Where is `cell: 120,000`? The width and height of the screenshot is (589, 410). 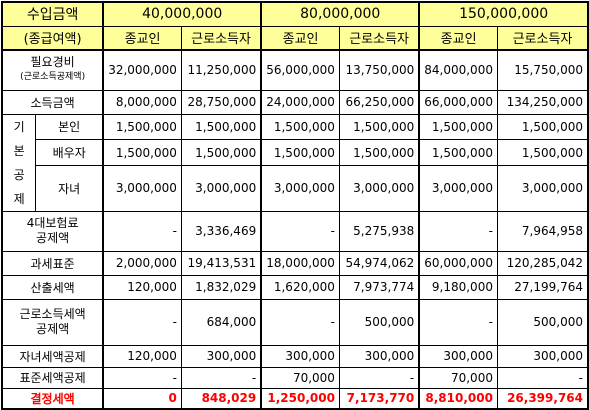 cell: 120,000 is located at coordinates (142, 287).